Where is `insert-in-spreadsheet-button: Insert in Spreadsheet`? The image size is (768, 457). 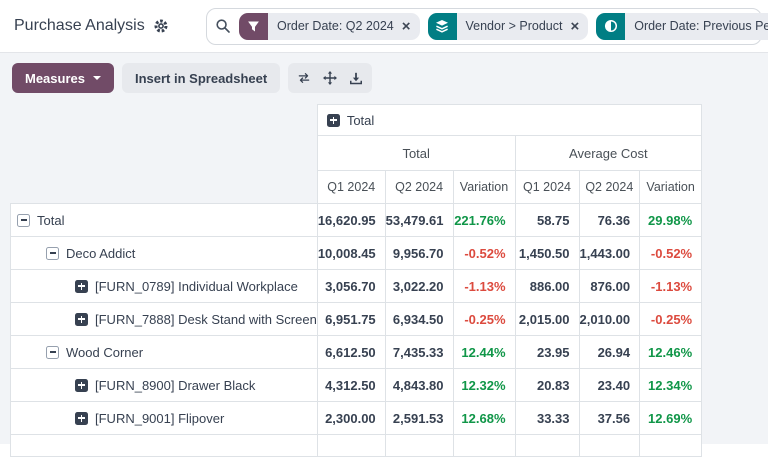
insert-in-spreadsheet-button: Insert in Spreadsheet is located at coordinates (201, 78).